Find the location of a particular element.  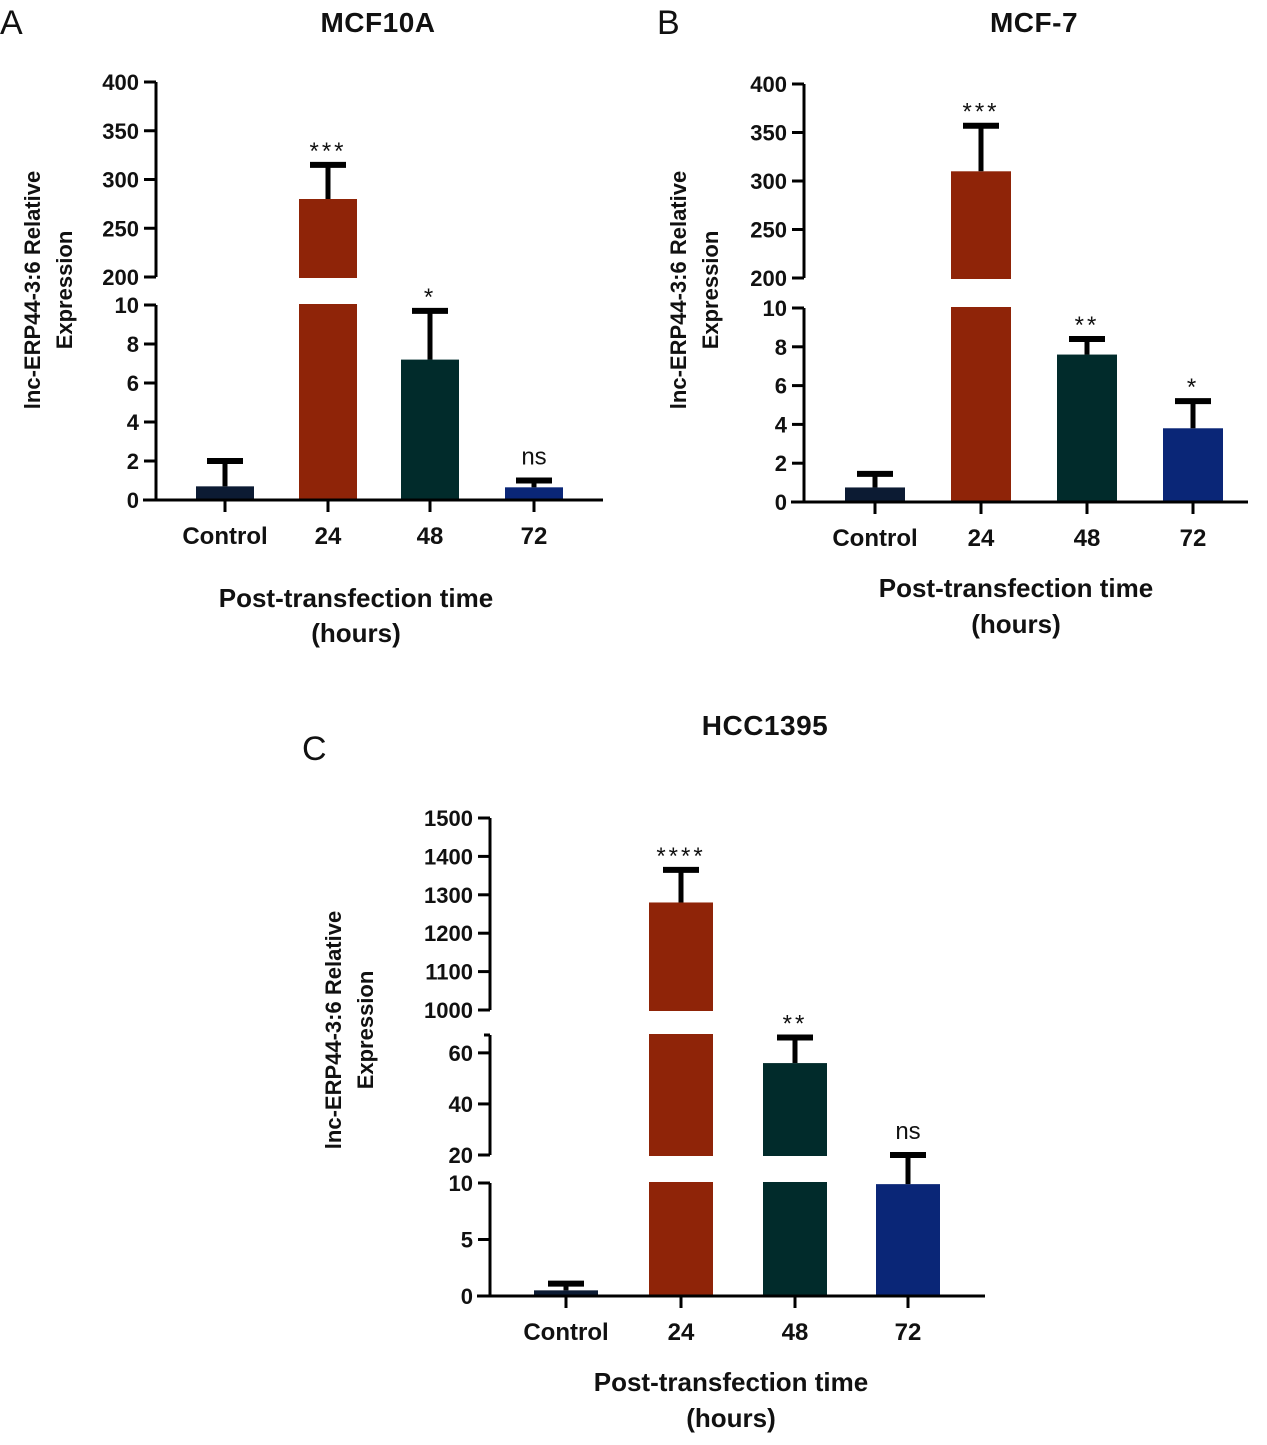

y-tick-label: 1200 is located at coordinates (448, 933).